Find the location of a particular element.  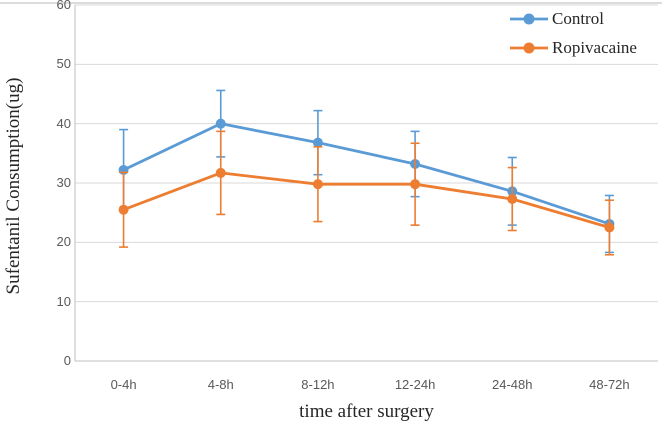

y-tick-label: 30 is located at coordinates (63, 182).